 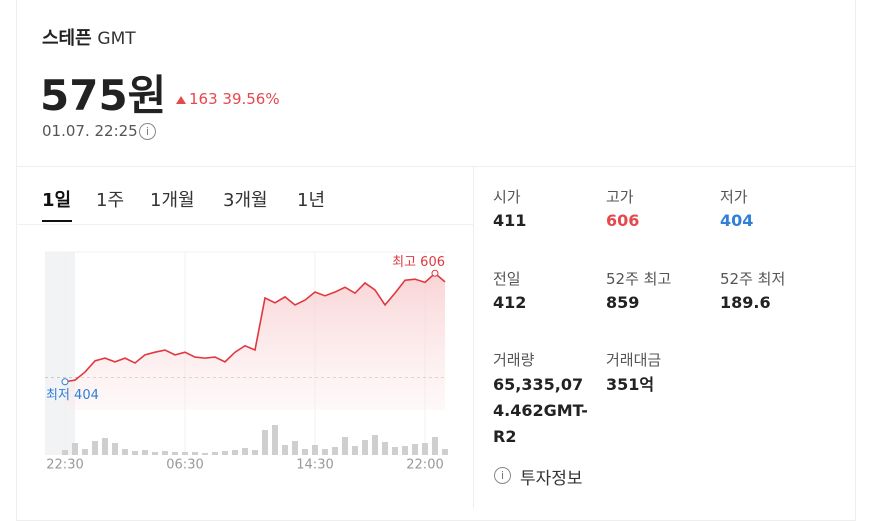 What do you see at coordinates (418, 262) in the screenshot?
I see `high-label: 최고 606` at bounding box center [418, 262].